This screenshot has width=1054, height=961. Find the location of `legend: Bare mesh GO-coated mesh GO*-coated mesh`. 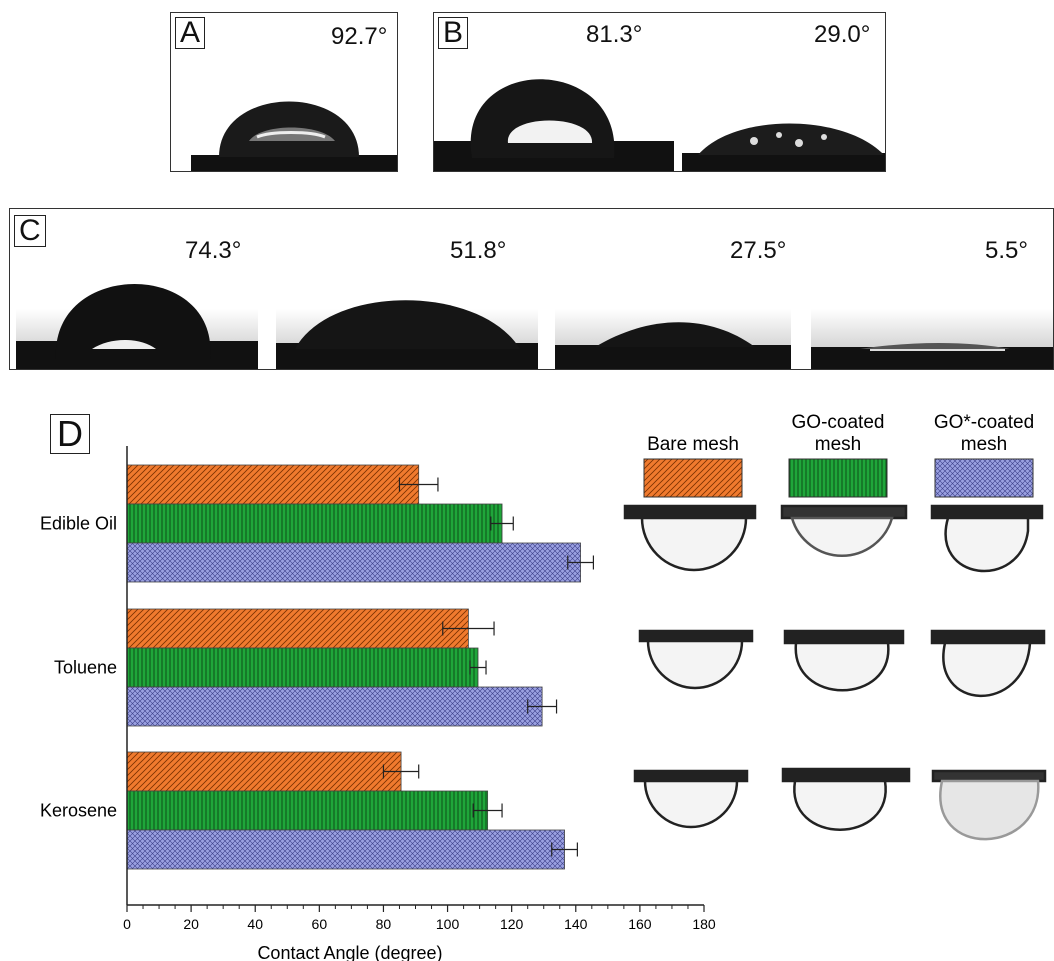

legend: Bare mesh GO-coated mesh GO*-coated mesh is located at coordinates (838, 455).